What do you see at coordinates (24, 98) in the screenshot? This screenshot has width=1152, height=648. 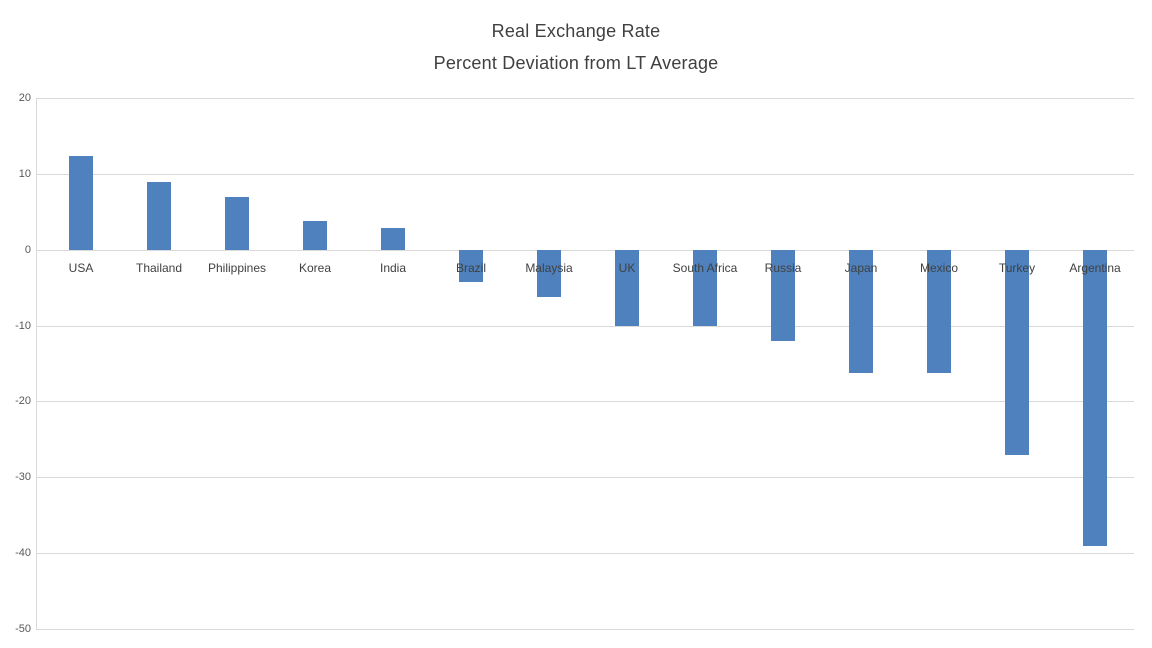 I see `y-axis-tick-label: 20` at bounding box center [24, 98].